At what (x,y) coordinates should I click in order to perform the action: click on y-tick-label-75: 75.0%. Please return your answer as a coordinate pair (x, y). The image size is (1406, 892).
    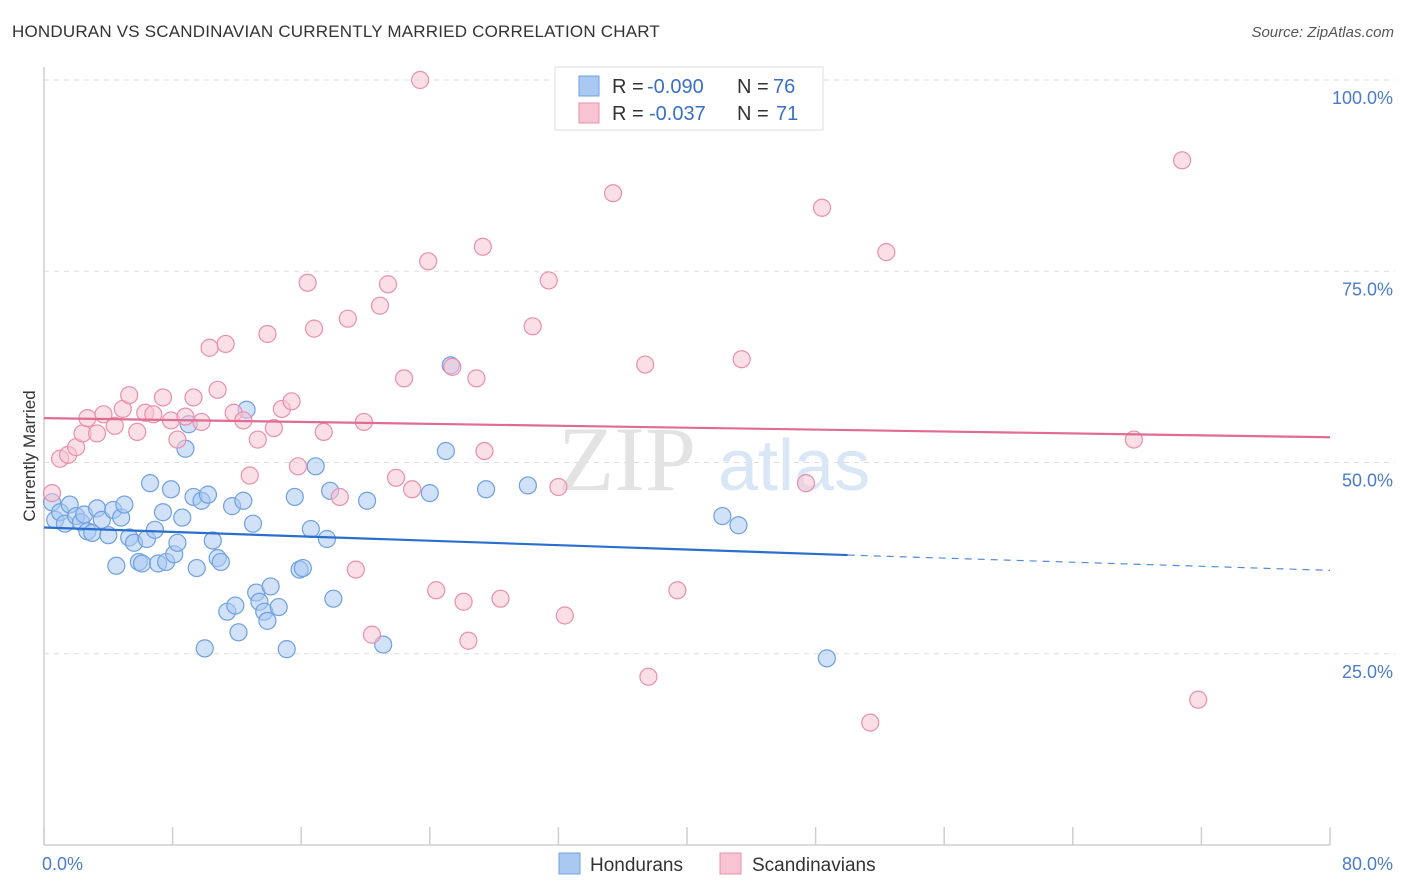
    Looking at the image, I should click on (1367, 289).